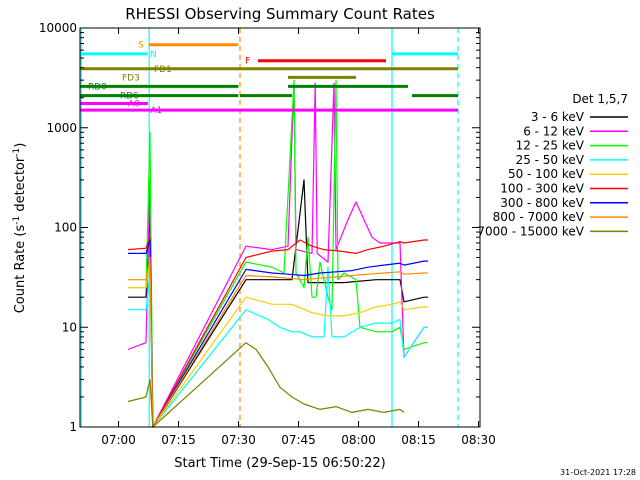  Describe the element at coordinates (247, 62) in the screenshot. I see `flag-label-3: F` at that location.